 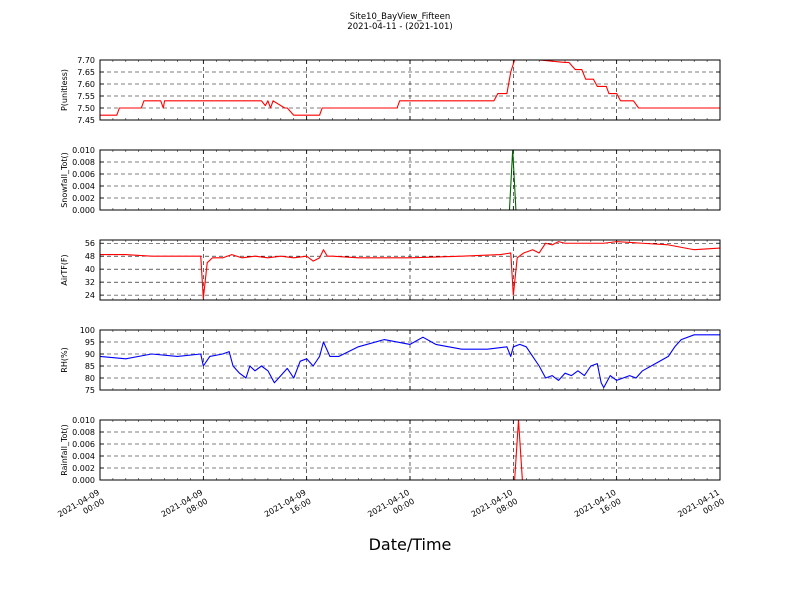 I want to click on series-line-p-unitless, so click(x=410, y=87).